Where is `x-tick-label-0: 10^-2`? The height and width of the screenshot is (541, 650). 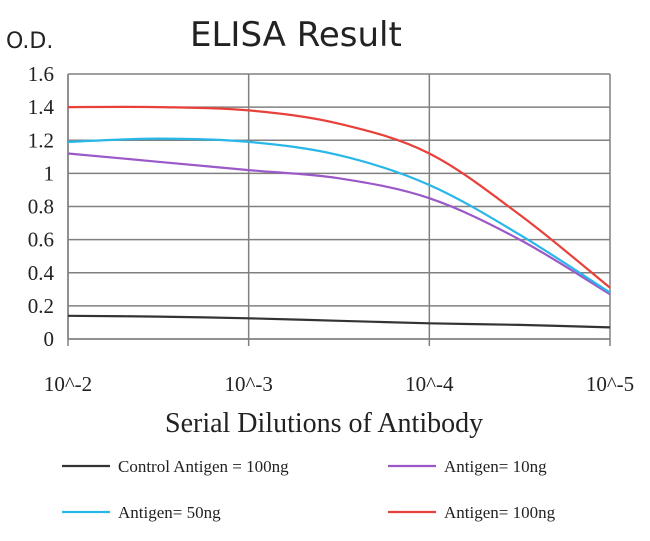 x-tick-label-0: 10^-2 is located at coordinates (68, 384).